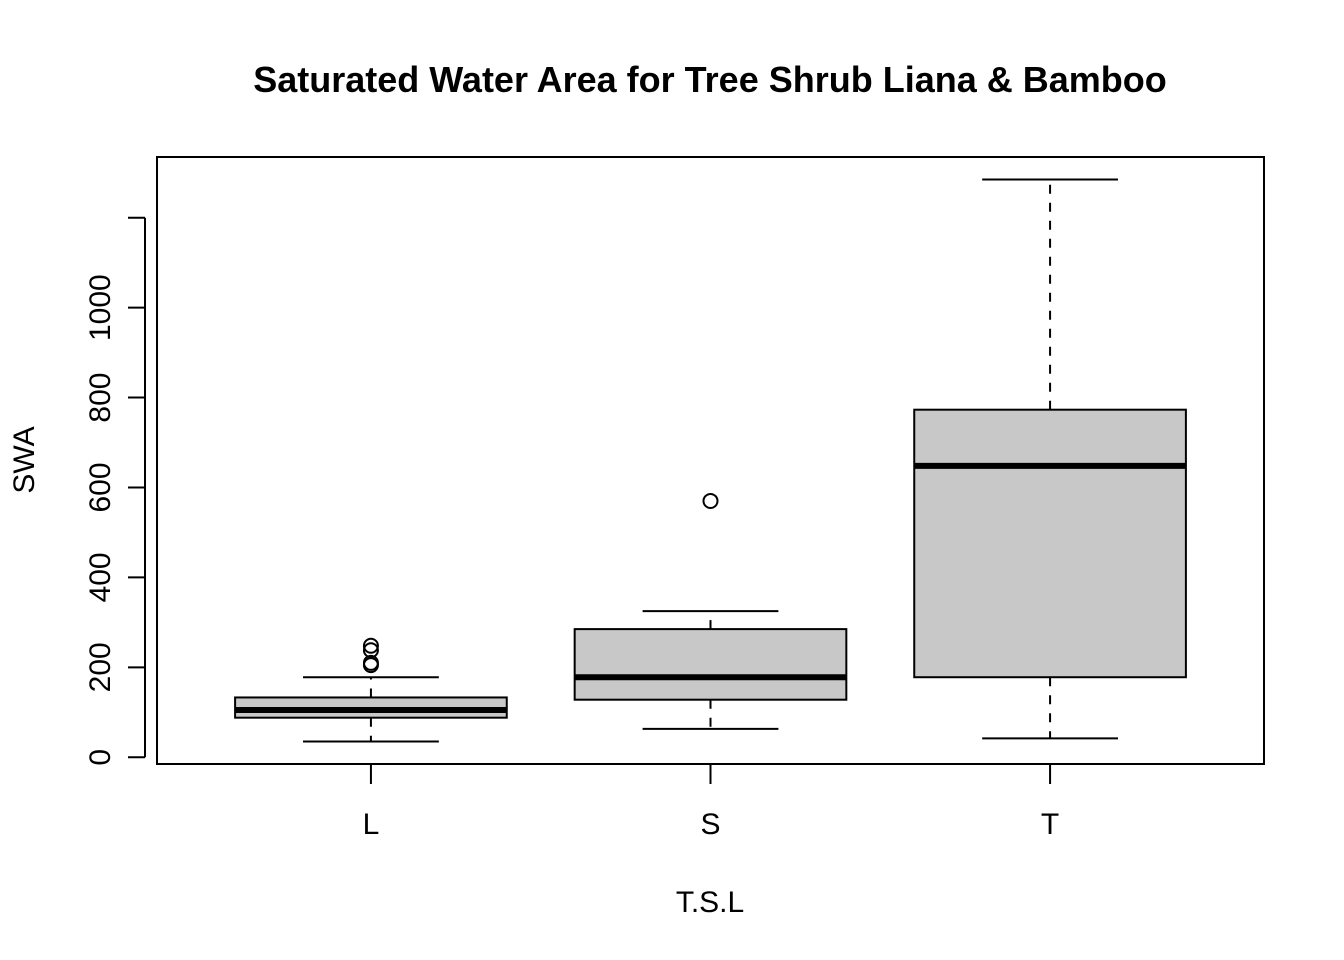 This screenshot has width=1344, height=960. Describe the element at coordinates (24, 459) in the screenshot. I see `y-axis-label: SWA` at that location.